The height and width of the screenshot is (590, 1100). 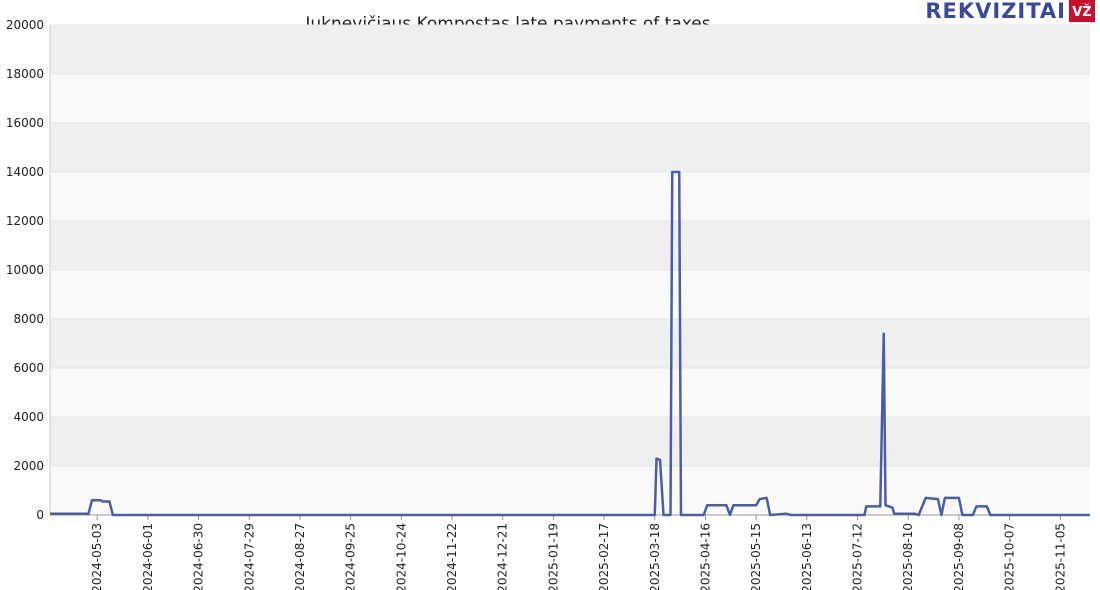 I want to click on x-tick-label: 2025-05-15, so click(x=756, y=556).